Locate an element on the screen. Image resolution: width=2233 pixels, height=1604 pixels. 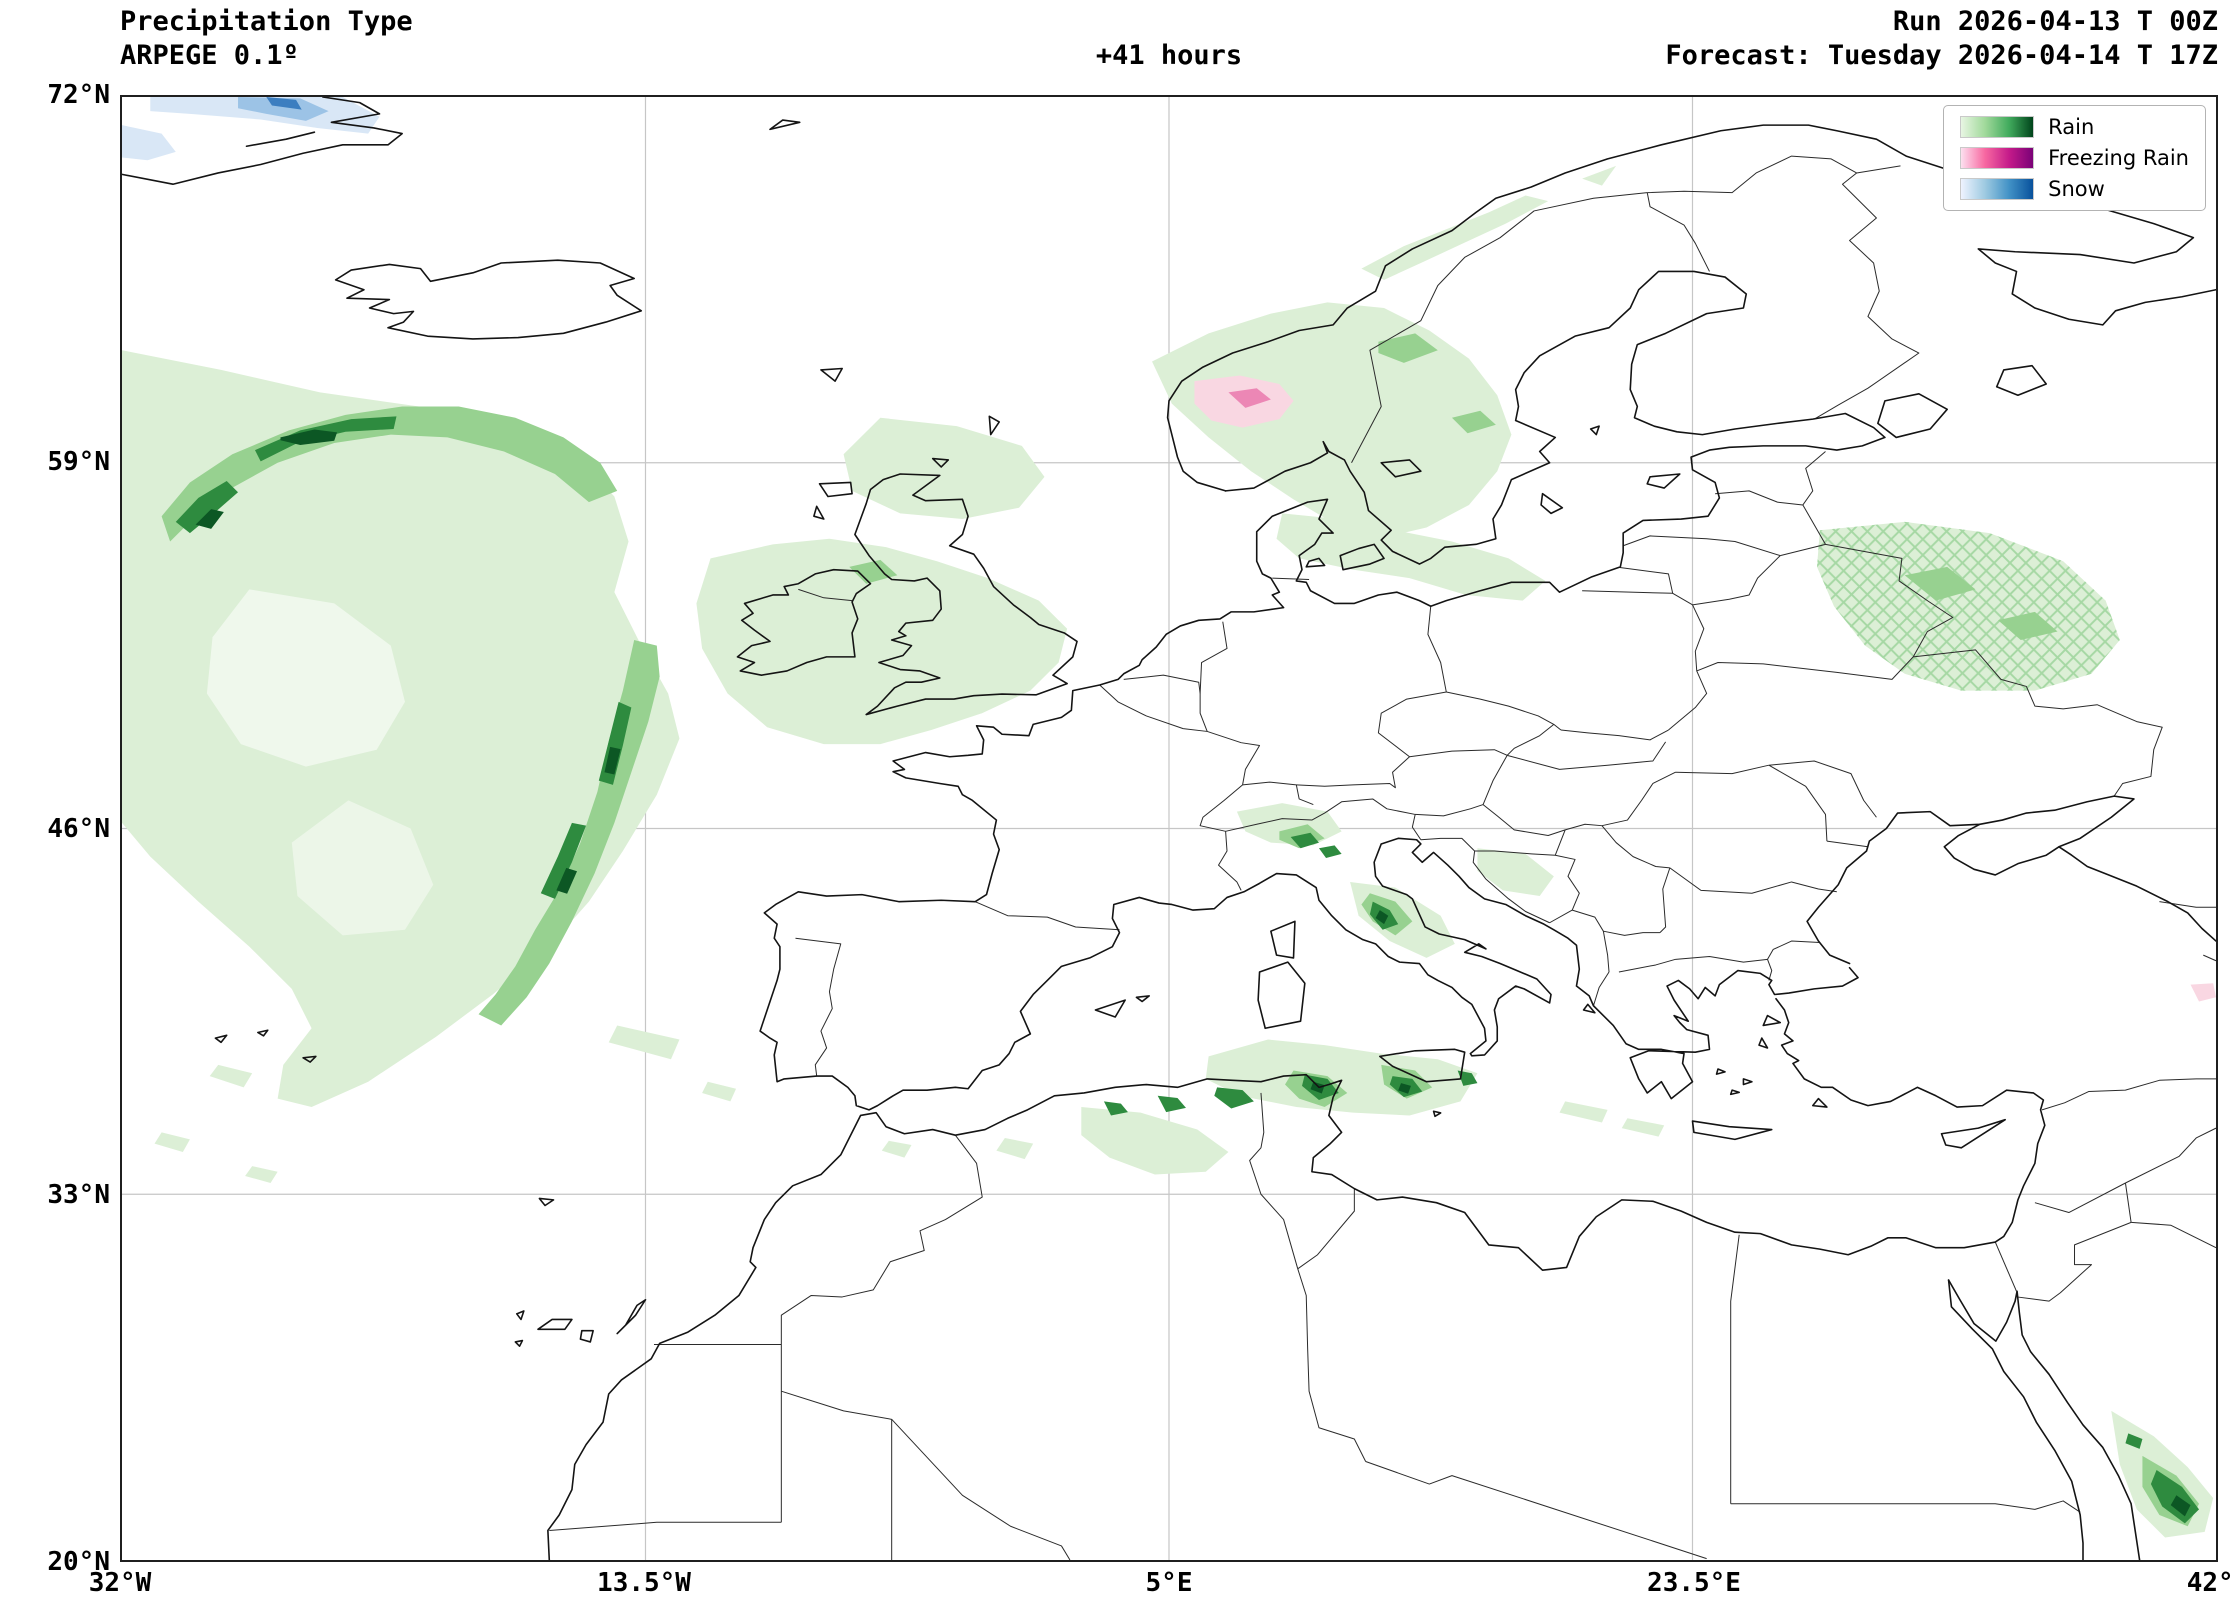
snow-swatch is located at coordinates (1997, 189).